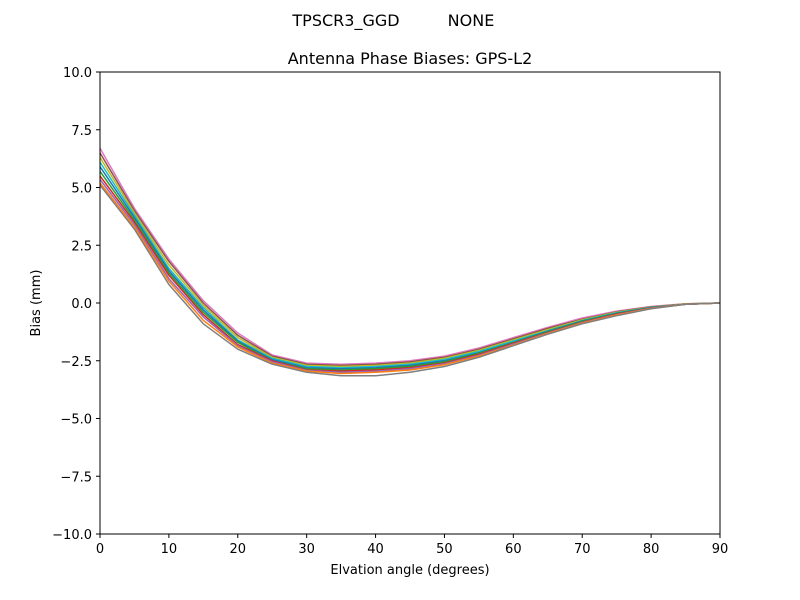 This screenshot has width=800, height=600. I want to click on x-tick-label: 0, so click(100, 549).